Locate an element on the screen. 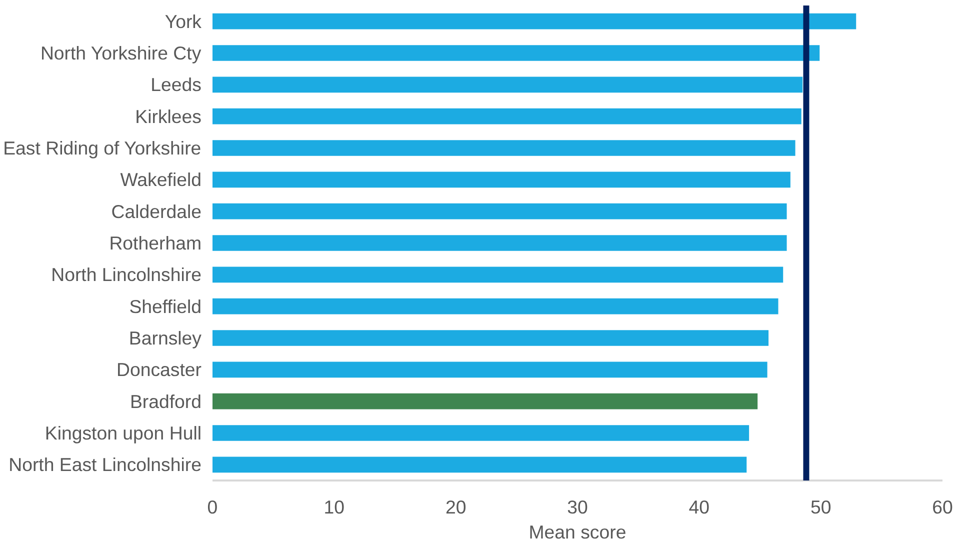  y-tick-label: Leeds is located at coordinates (176, 85).